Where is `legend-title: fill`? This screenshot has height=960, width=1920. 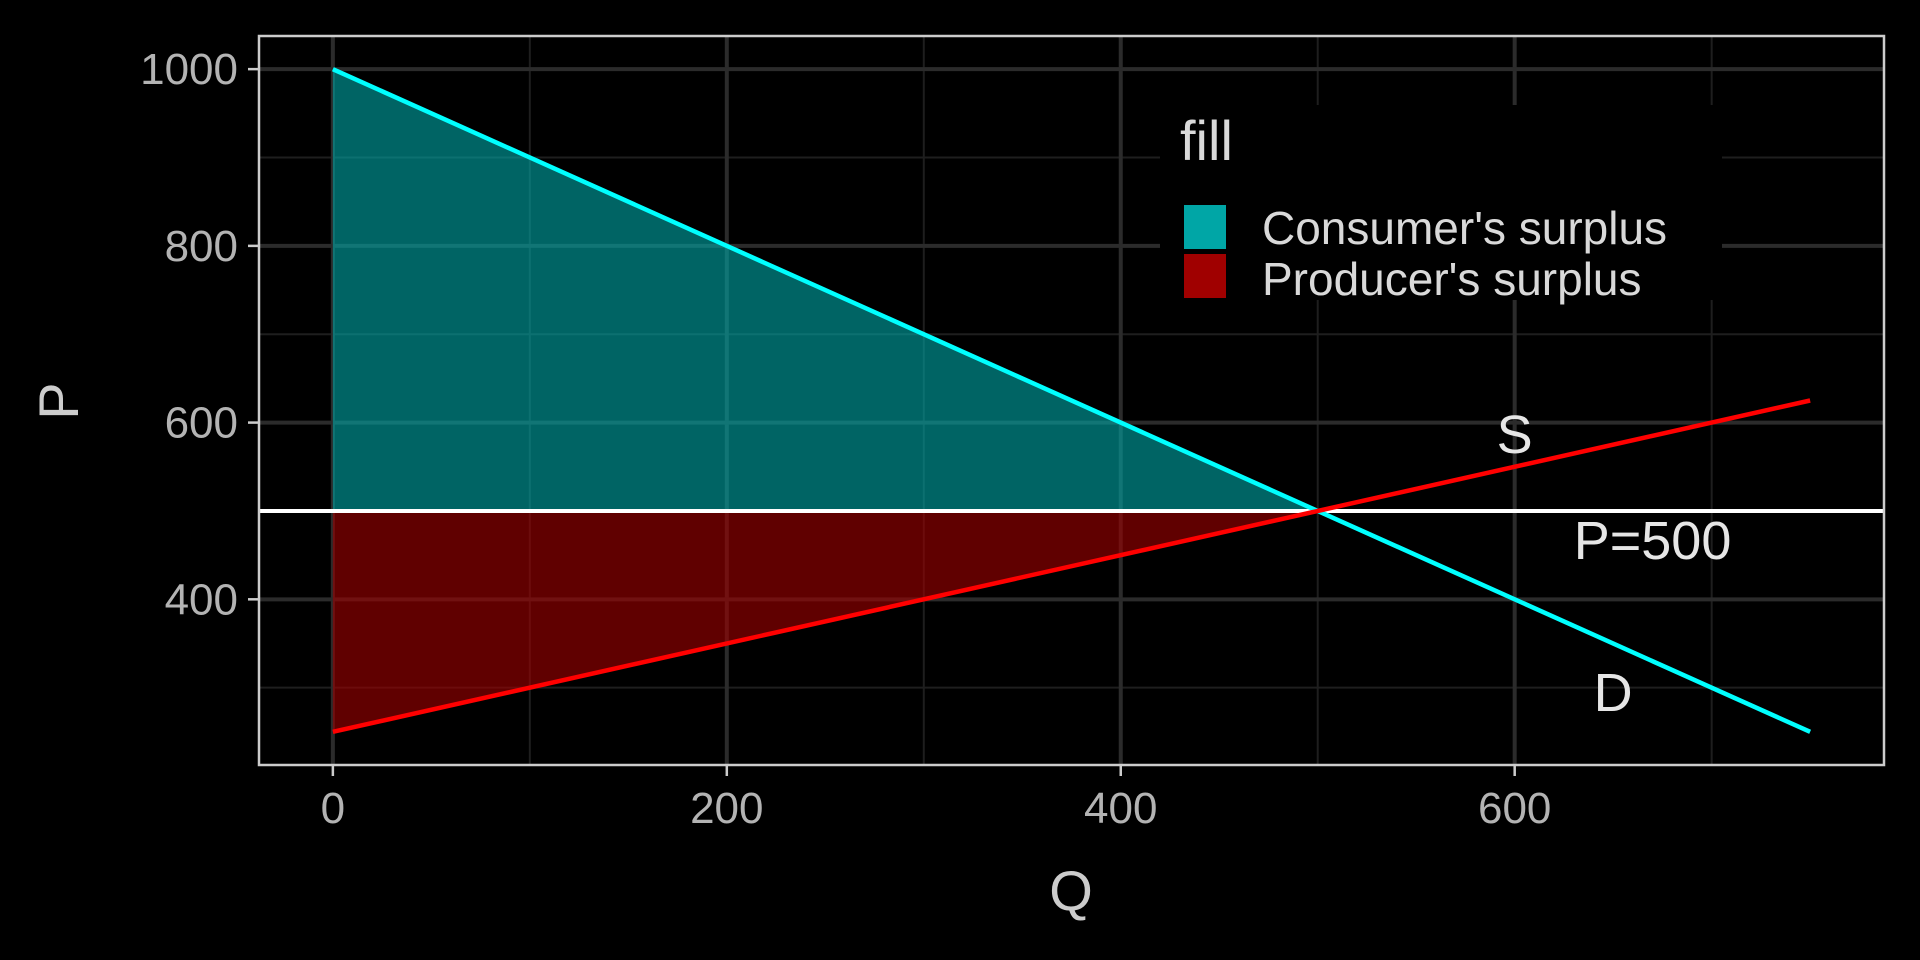
legend-title: fill is located at coordinates (1206, 140).